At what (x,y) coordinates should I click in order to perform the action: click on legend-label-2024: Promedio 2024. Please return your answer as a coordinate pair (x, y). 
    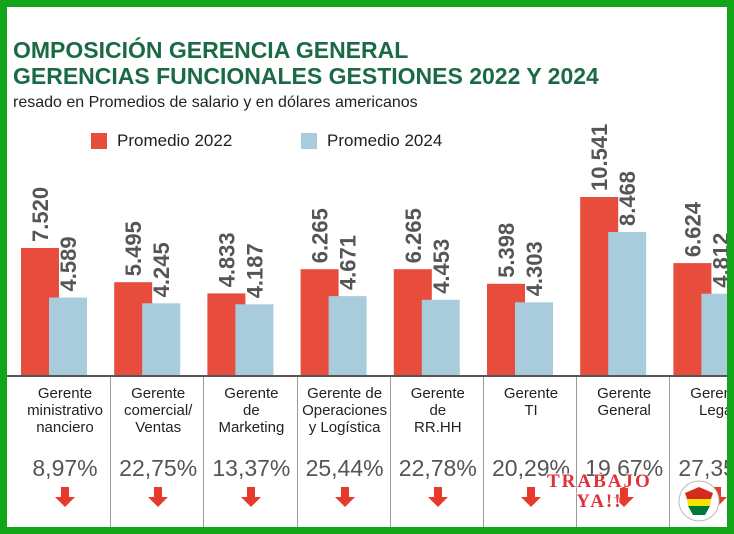
    Looking at the image, I should click on (385, 140).